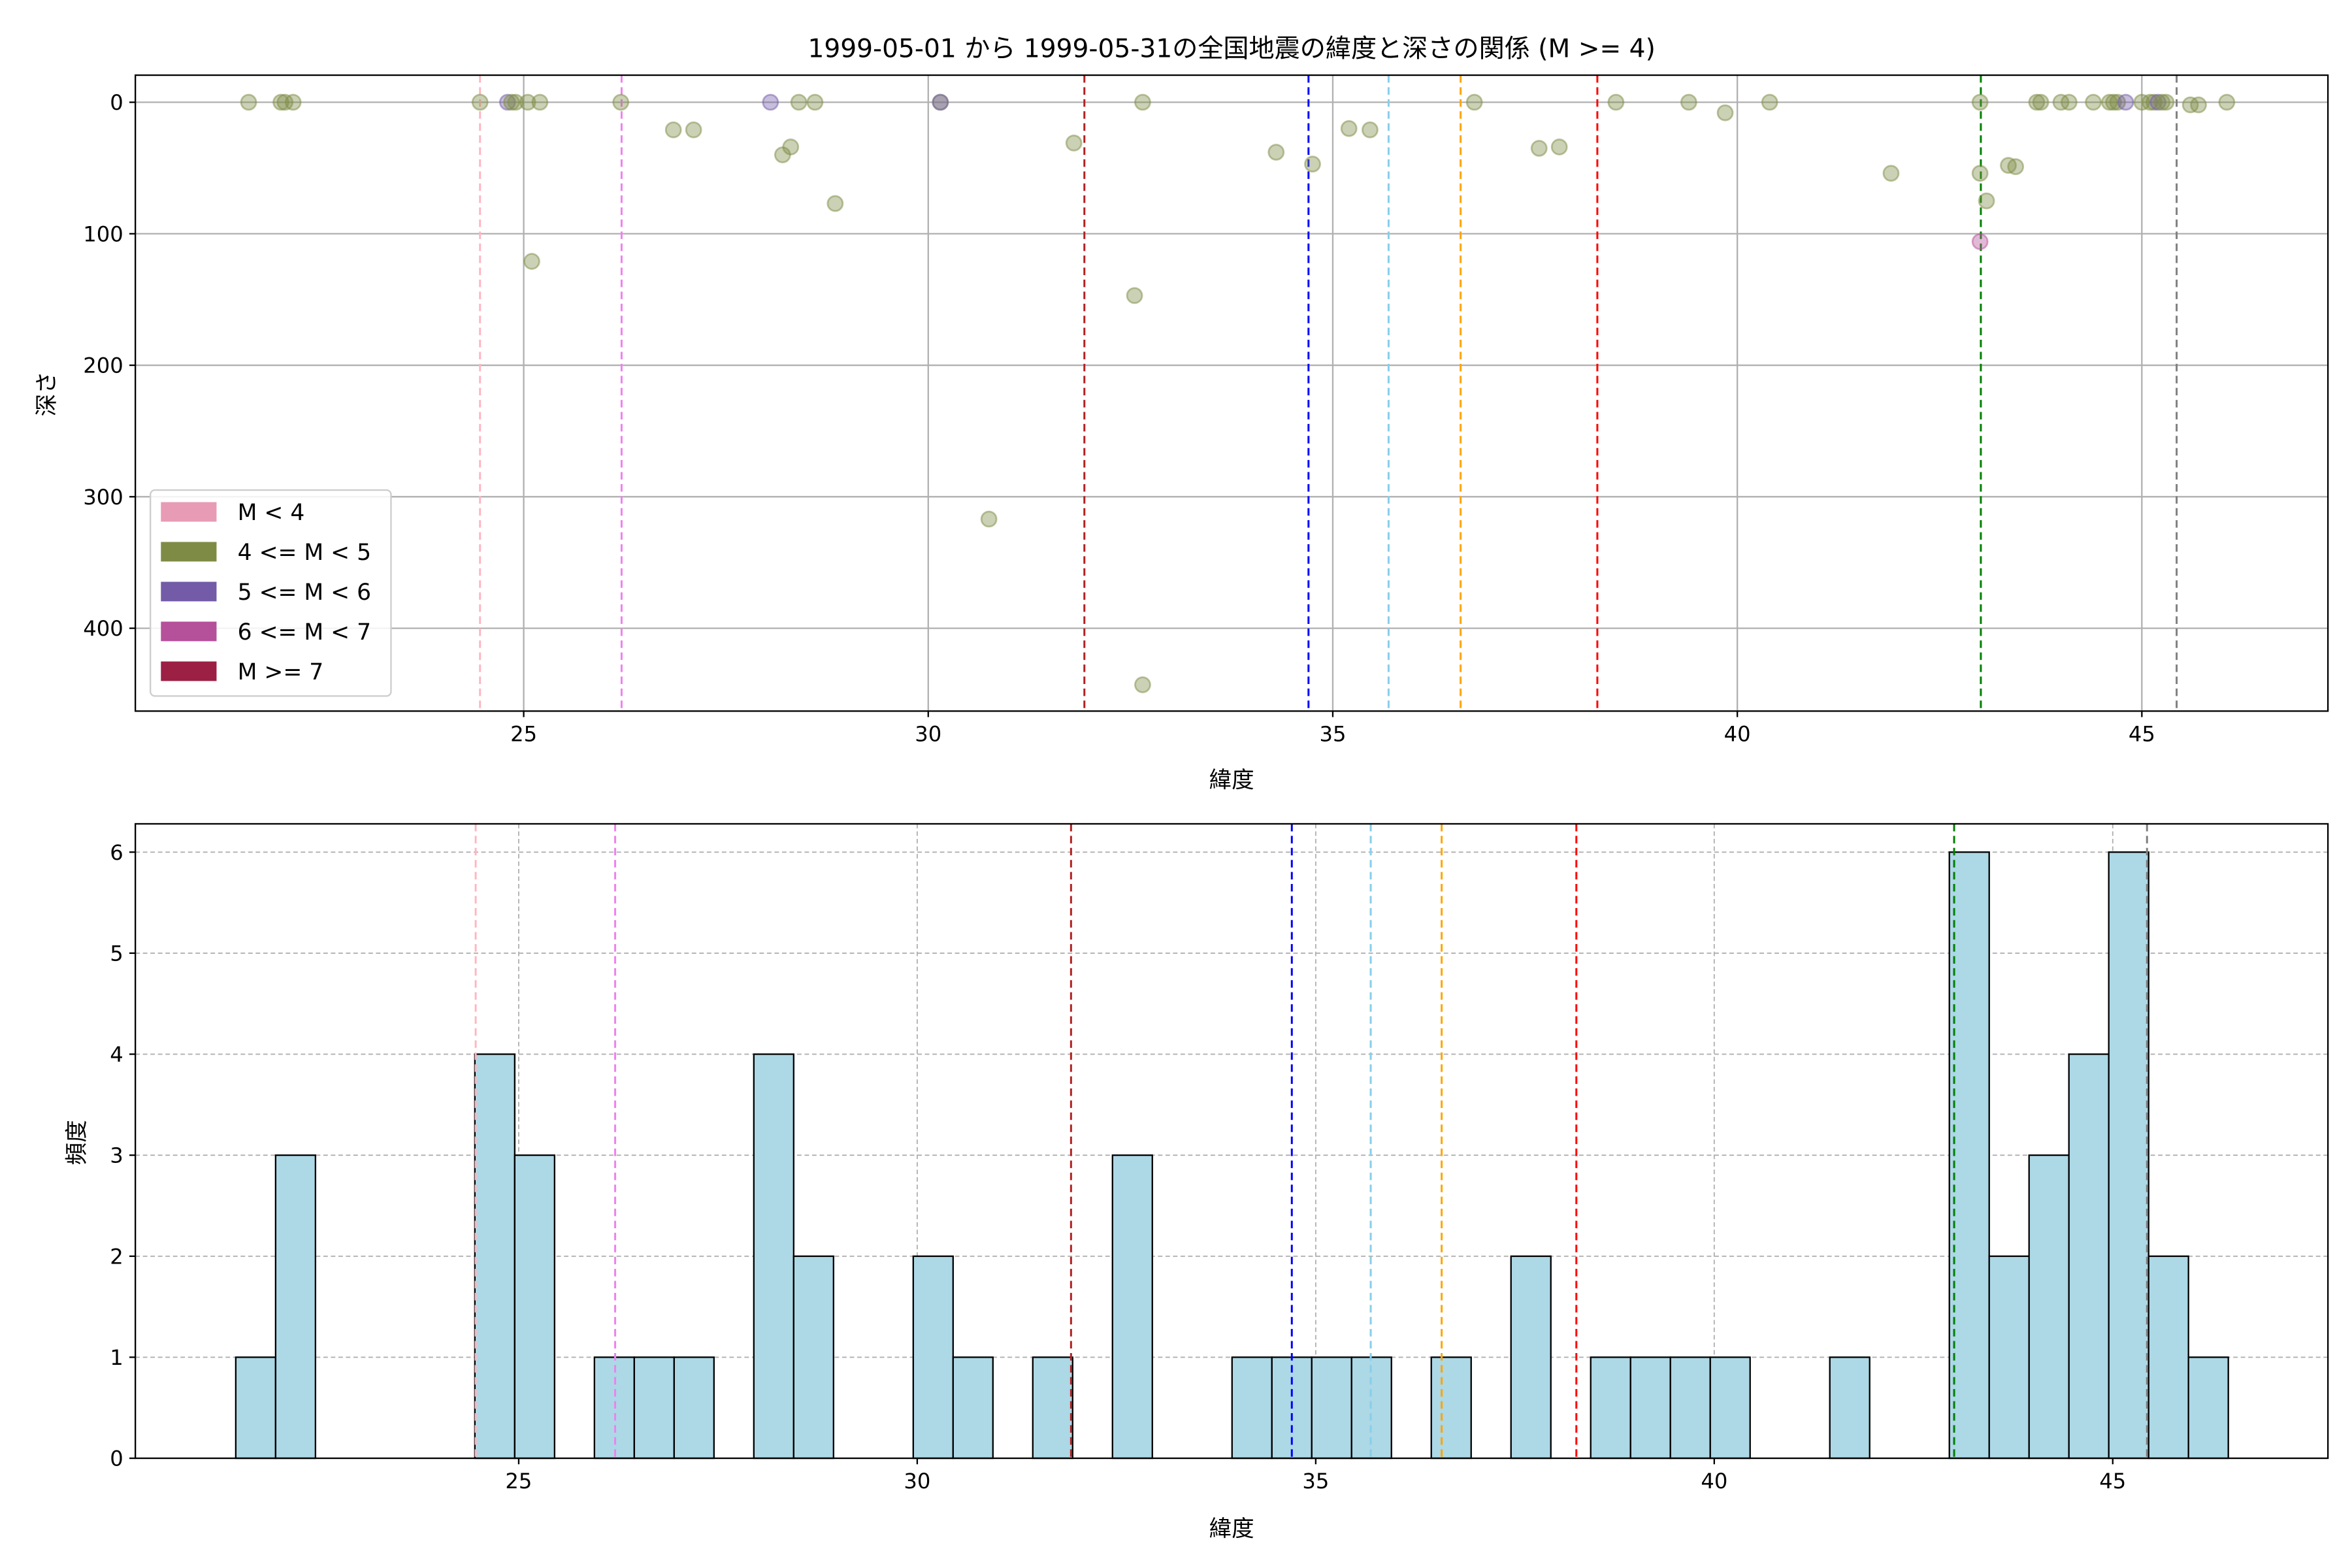 Image resolution: width=2352 pixels, height=1568 pixels. I want to click on legend-box, so click(271, 593).